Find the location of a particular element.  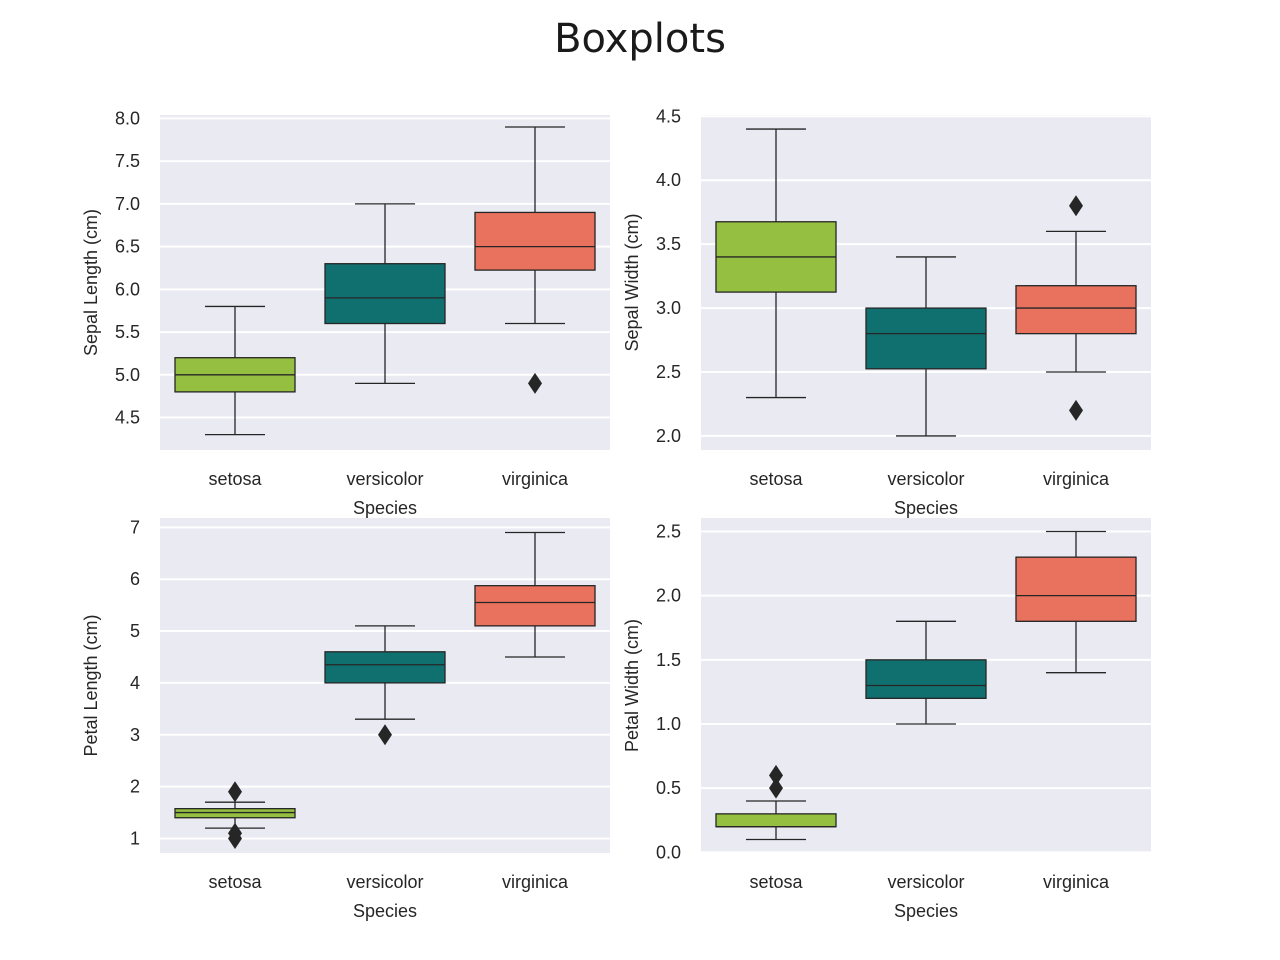

y-tick-label: 1 is located at coordinates (135, 838).